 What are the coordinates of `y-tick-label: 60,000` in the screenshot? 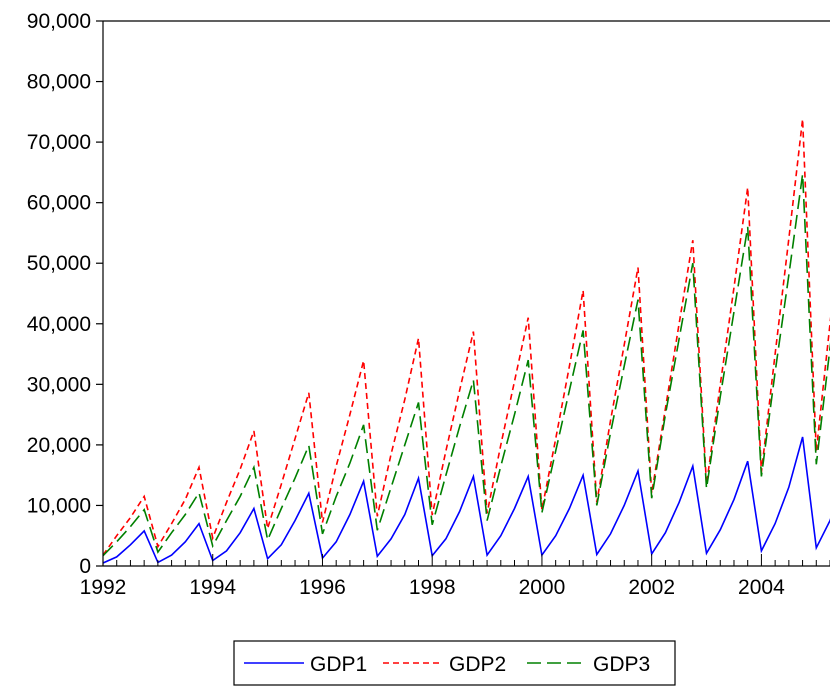 It's located at (59, 203).